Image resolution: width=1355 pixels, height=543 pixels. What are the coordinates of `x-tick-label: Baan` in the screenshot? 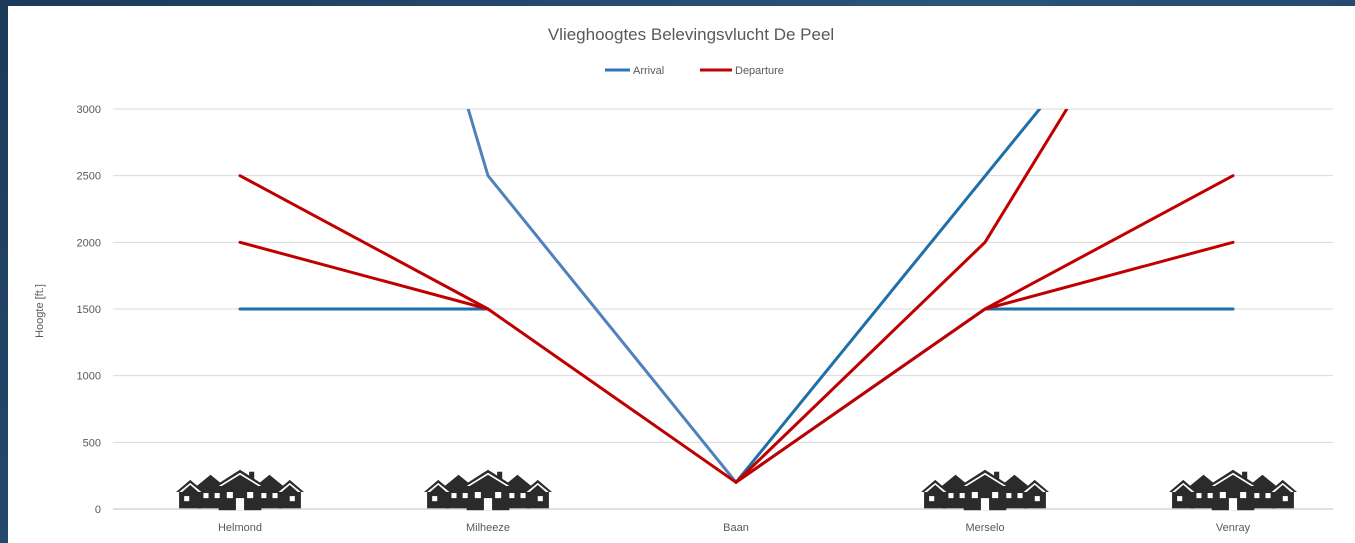 It's located at (736, 528).